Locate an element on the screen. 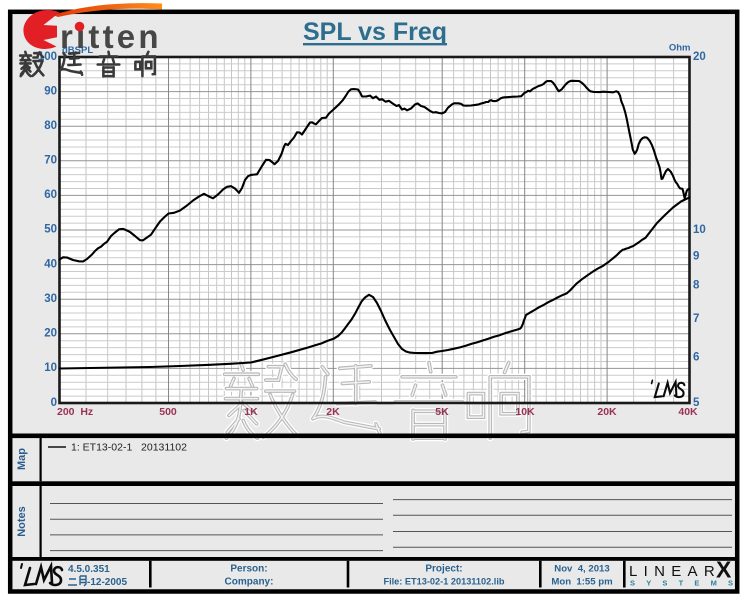  svg-text: 40K is located at coordinates (688, 412).